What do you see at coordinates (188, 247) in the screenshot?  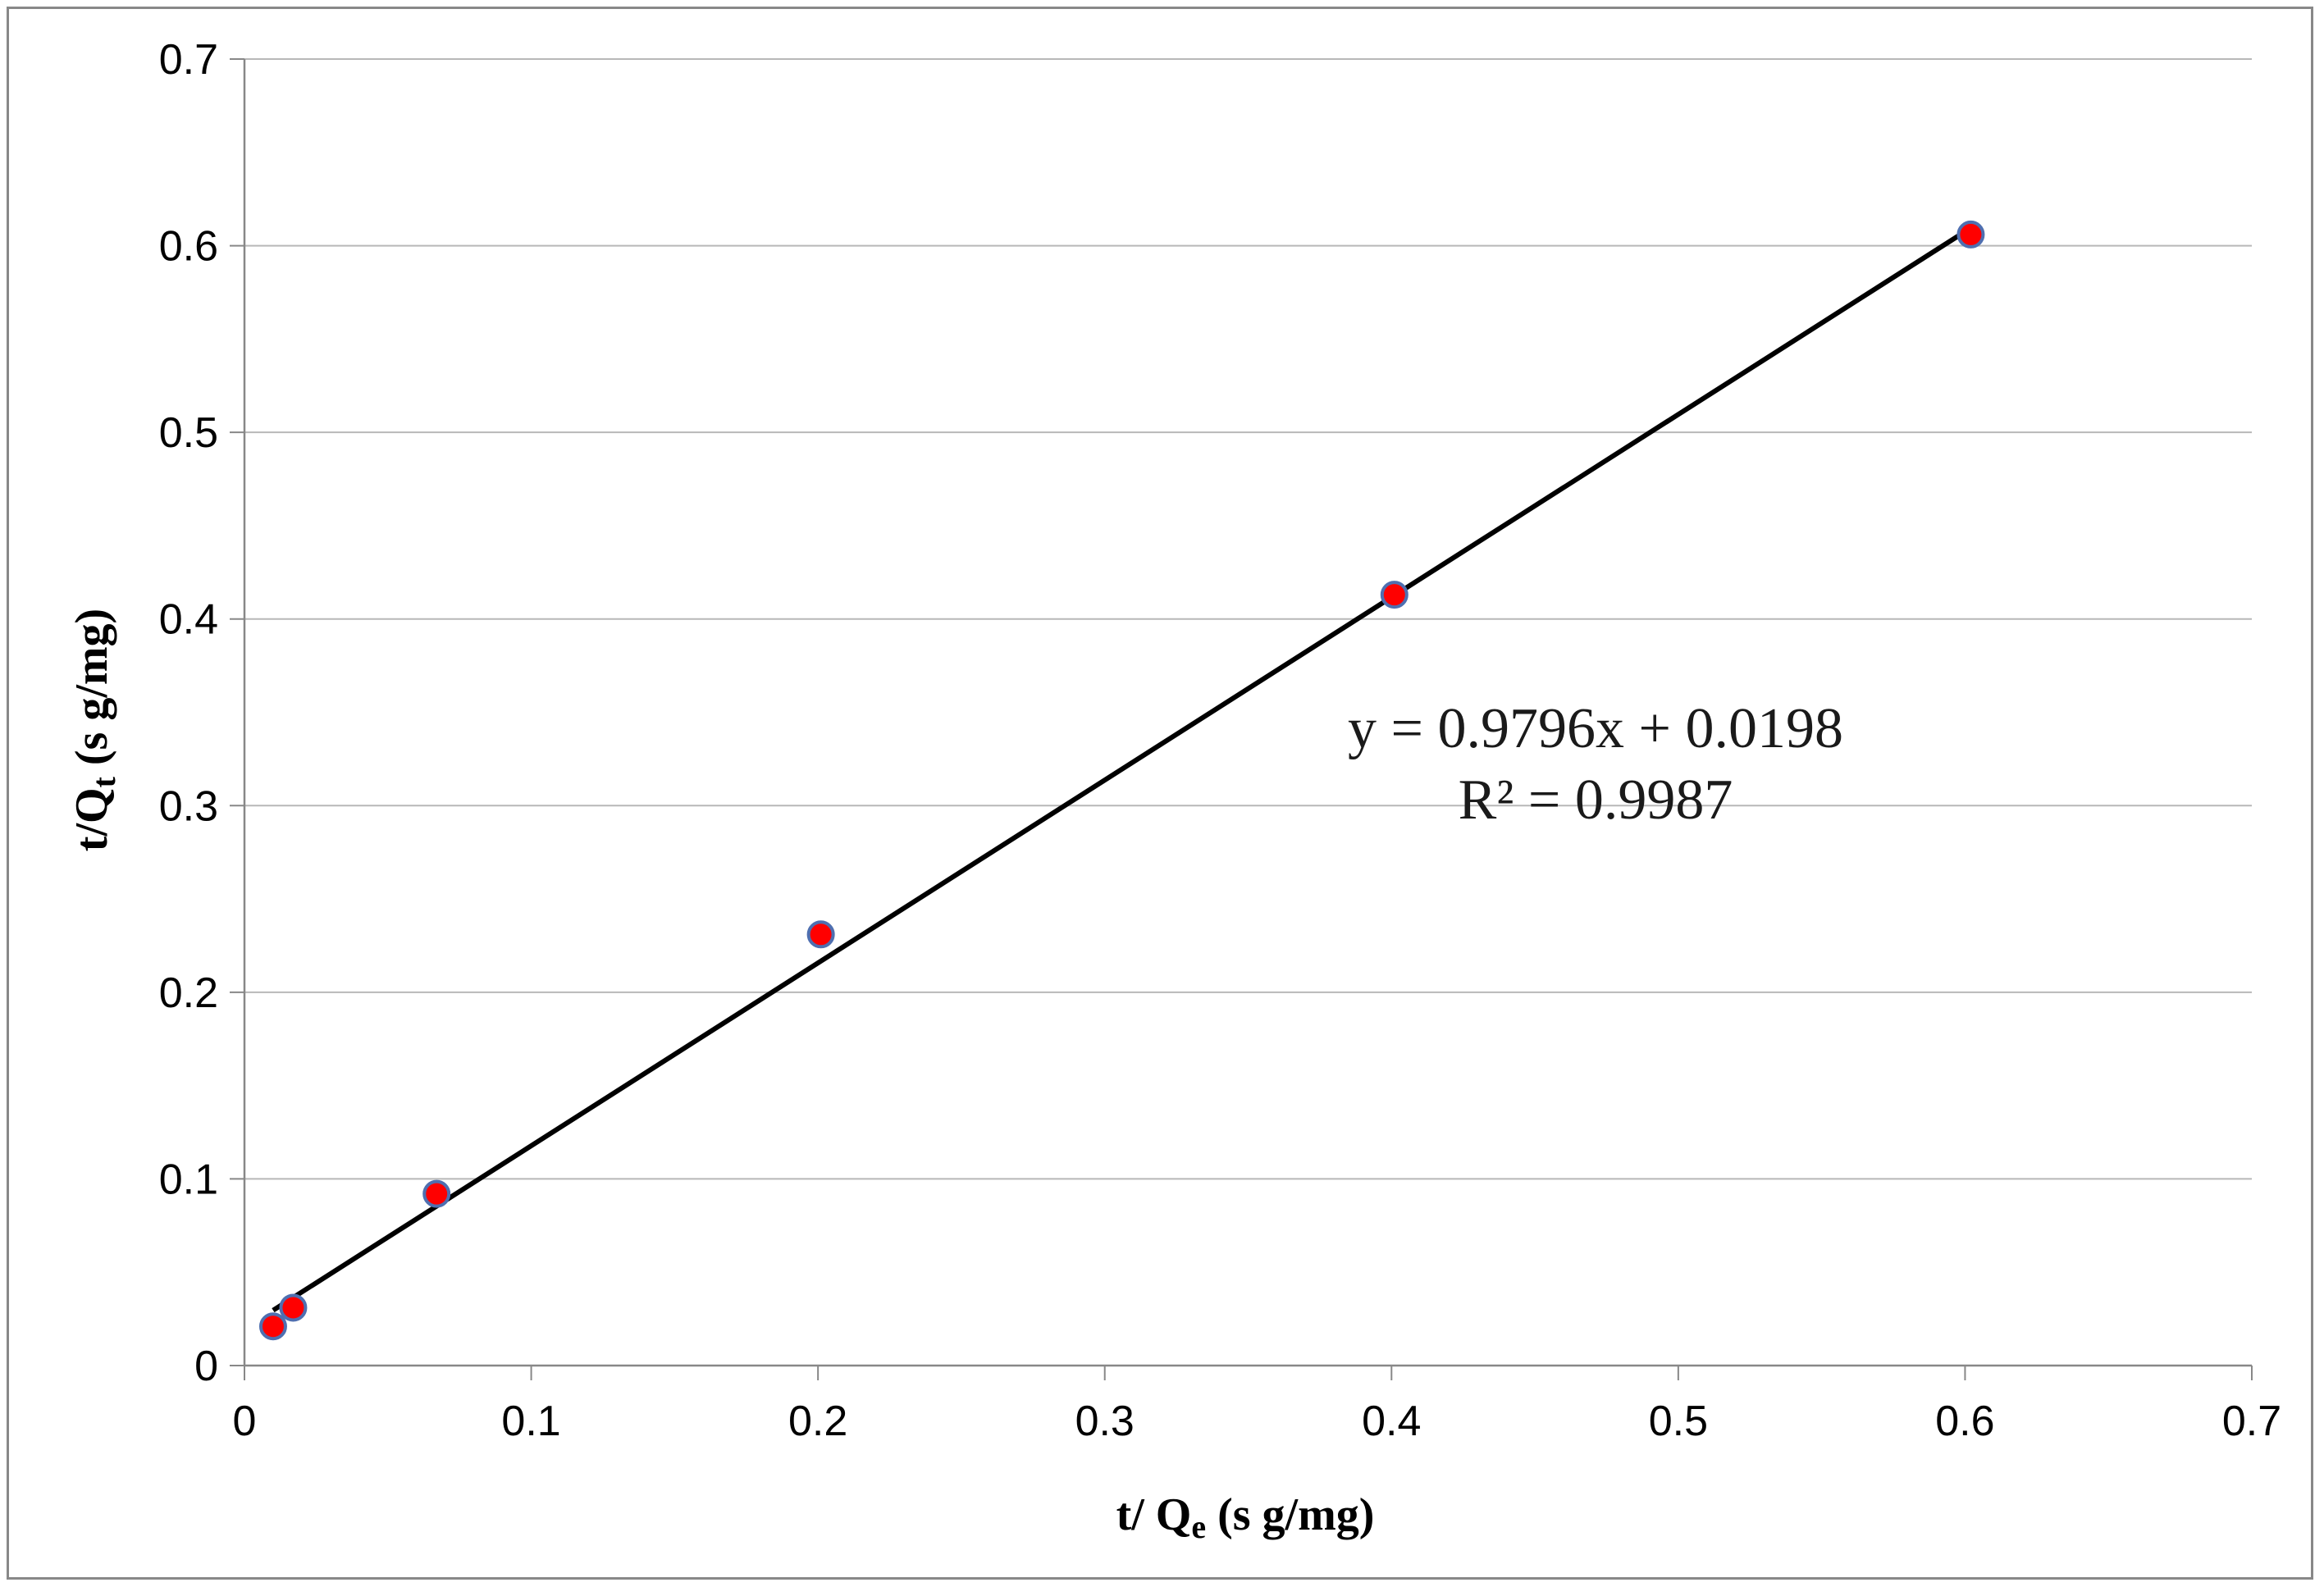 I see `y-tick-label-6: 0.6` at bounding box center [188, 247].